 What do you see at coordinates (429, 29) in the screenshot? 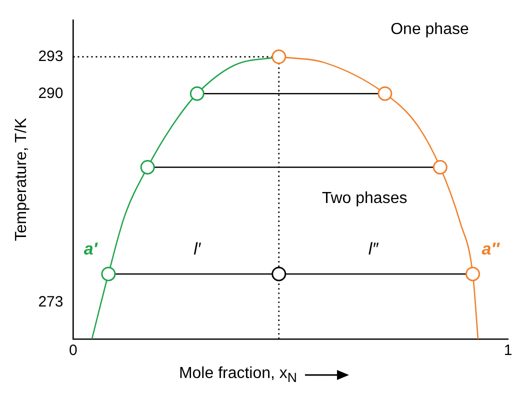
I see `annotation: One phase` at bounding box center [429, 29].